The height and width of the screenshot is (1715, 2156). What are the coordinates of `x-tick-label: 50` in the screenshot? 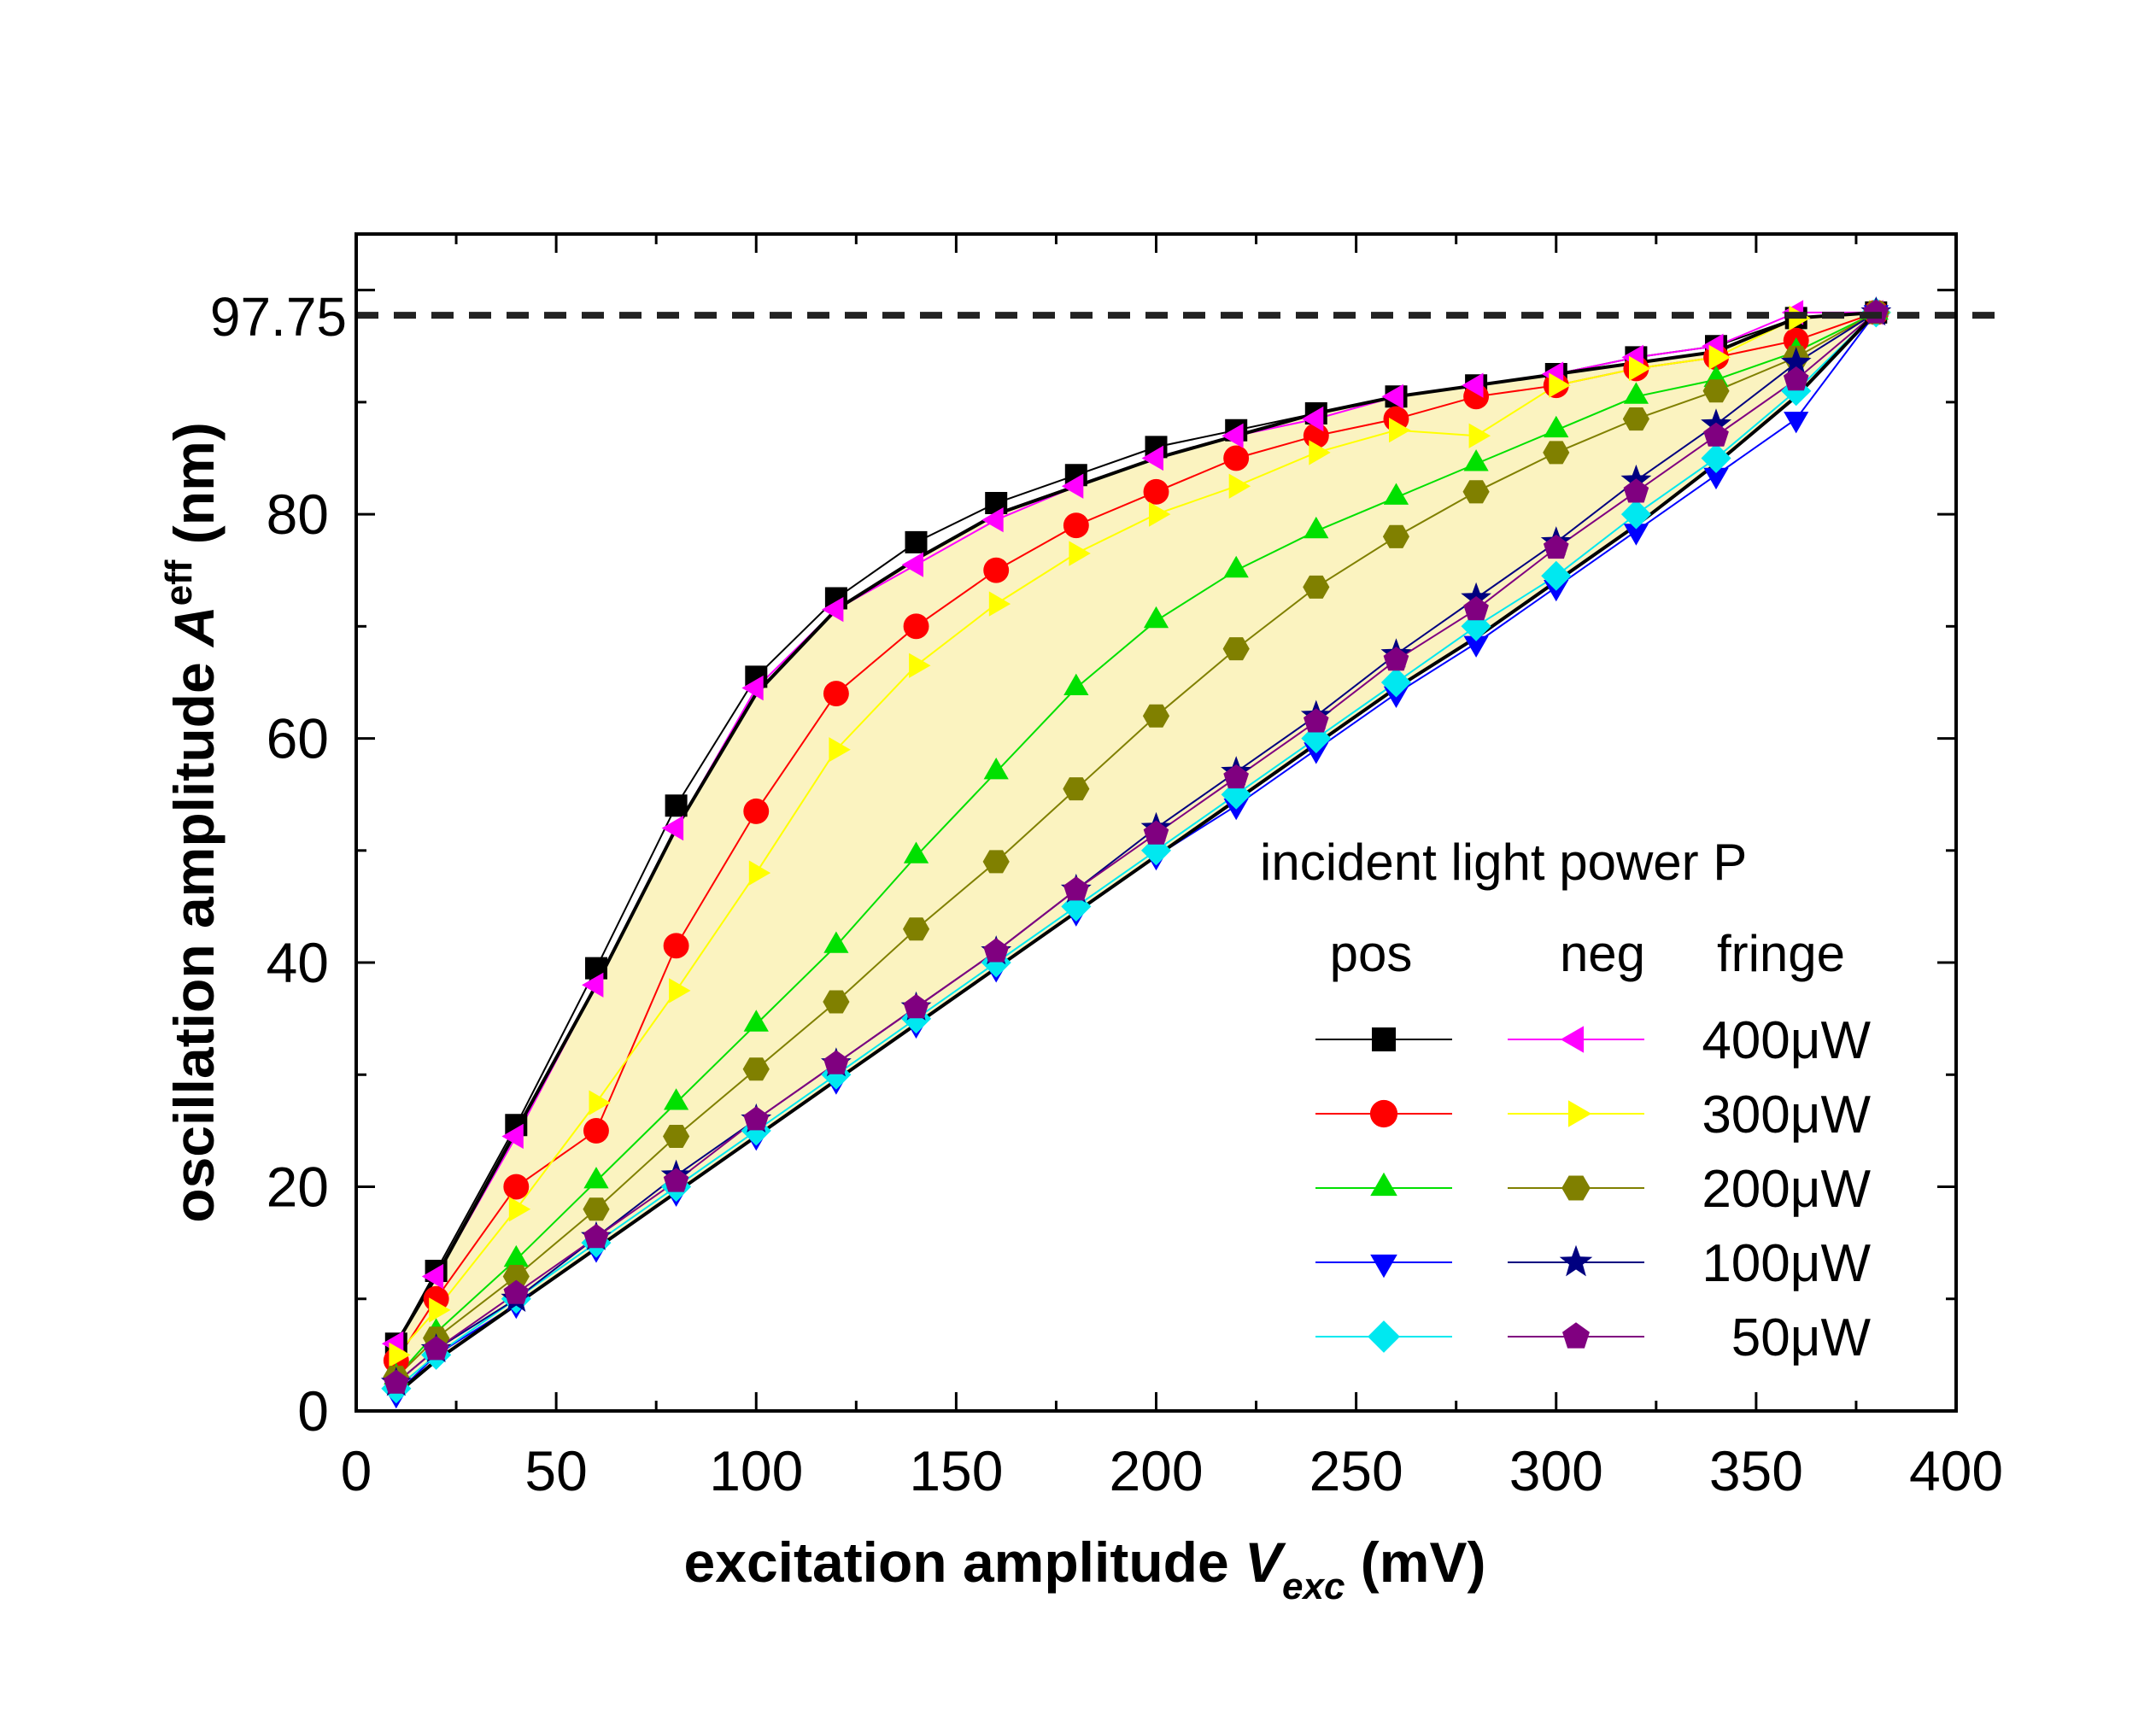 It's located at (556, 1471).